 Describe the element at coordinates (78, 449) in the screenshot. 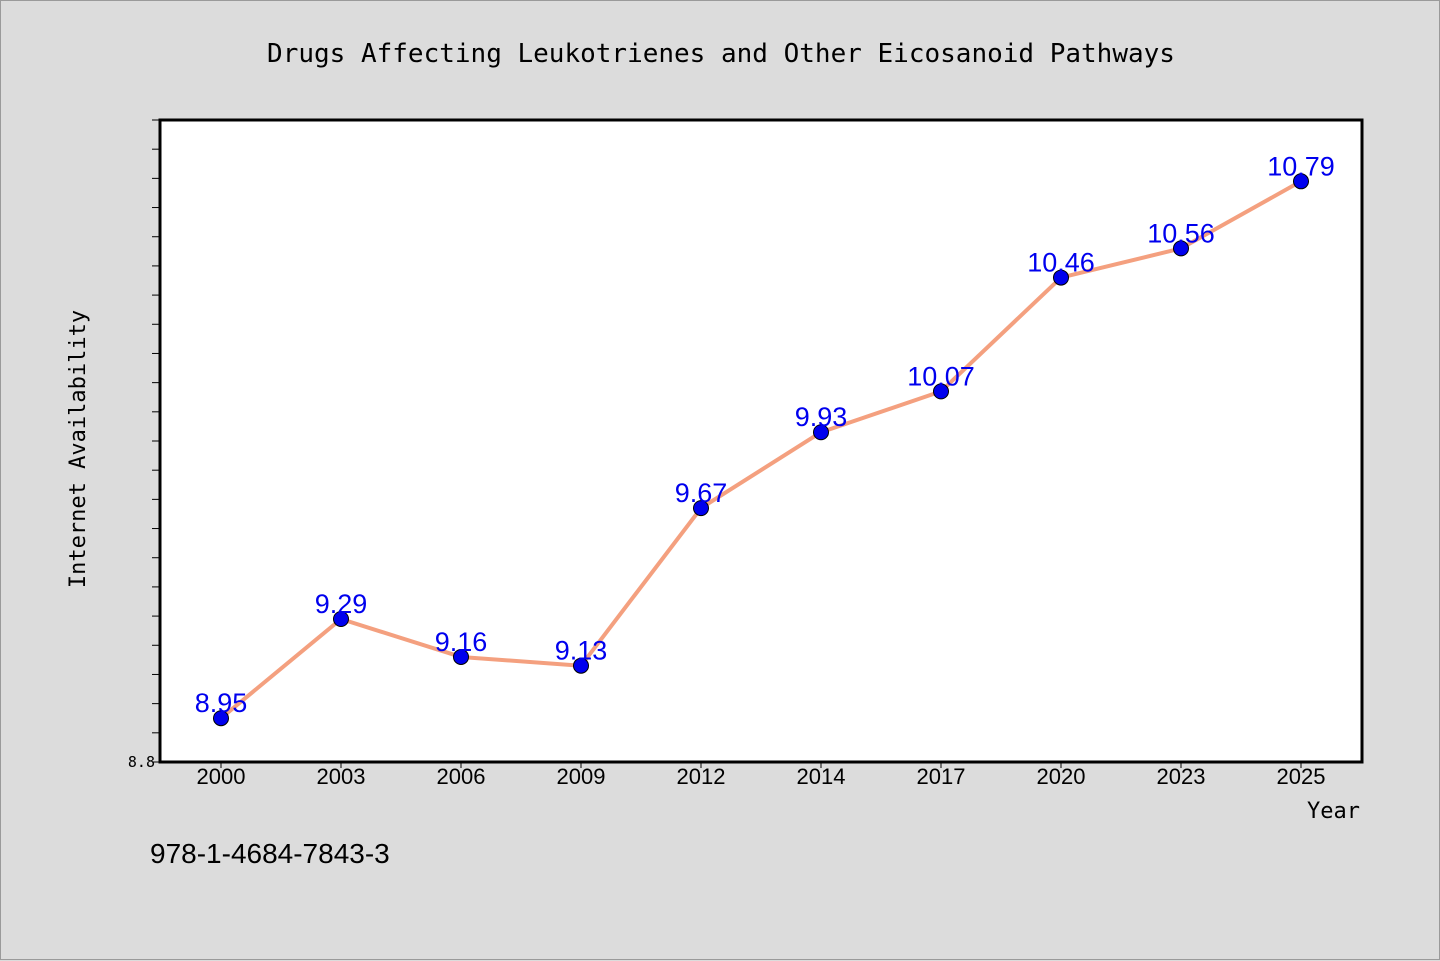

I see `y-axis-label: Internet Availability` at that location.